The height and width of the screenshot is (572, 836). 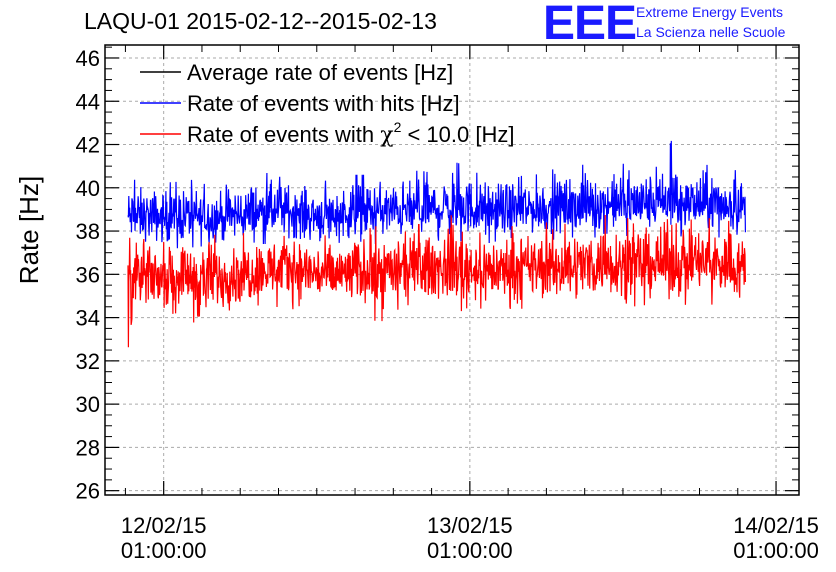 I want to click on y-tick-label: 32, so click(x=88, y=361).